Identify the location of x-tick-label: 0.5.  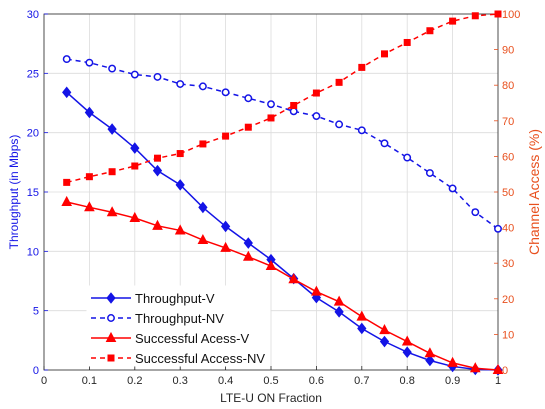
(270, 381).